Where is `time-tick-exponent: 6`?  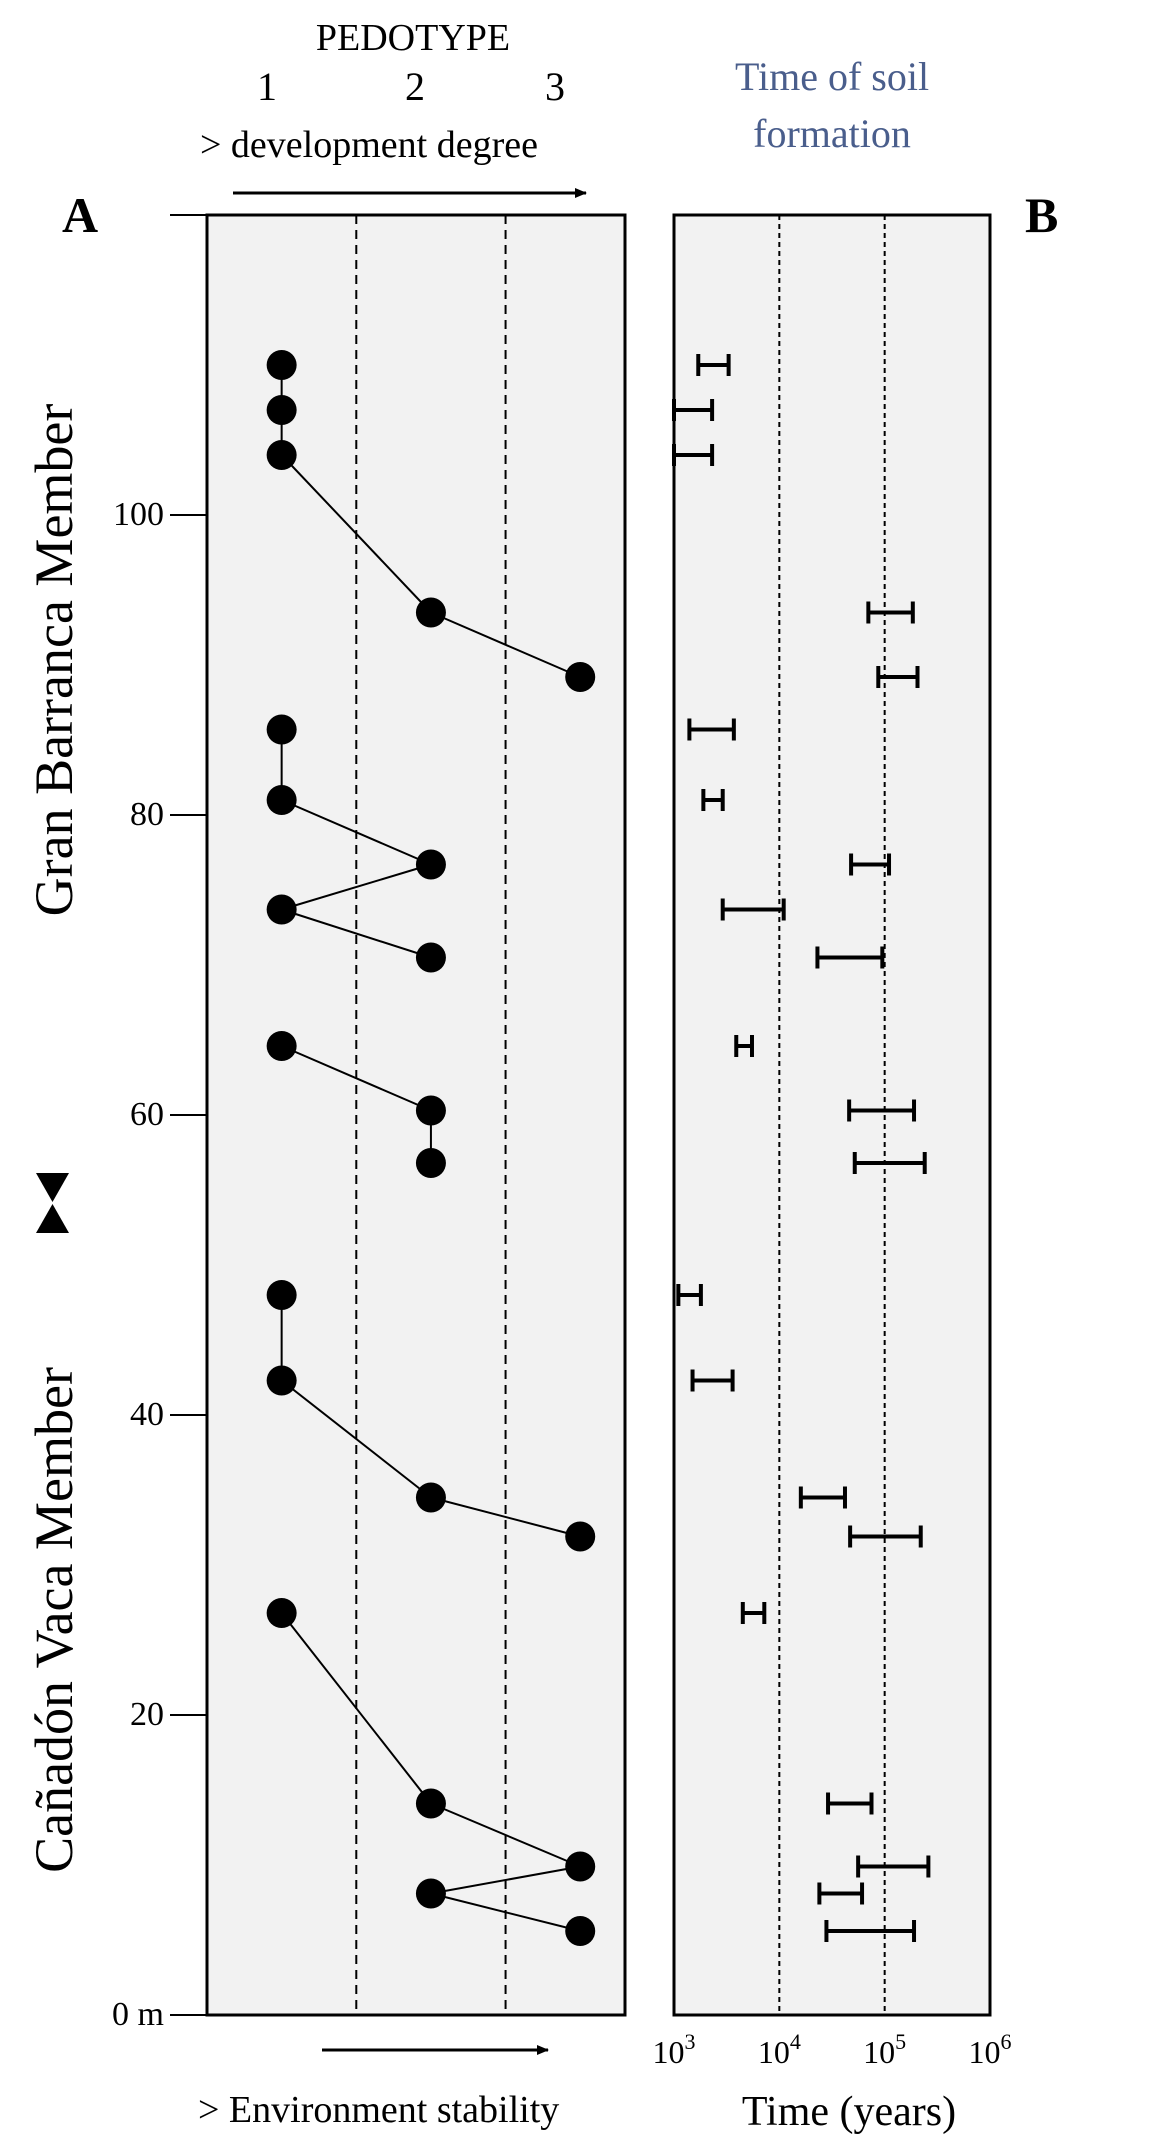 time-tick-exponent: 6 is located at coordinates (1006, 2041).